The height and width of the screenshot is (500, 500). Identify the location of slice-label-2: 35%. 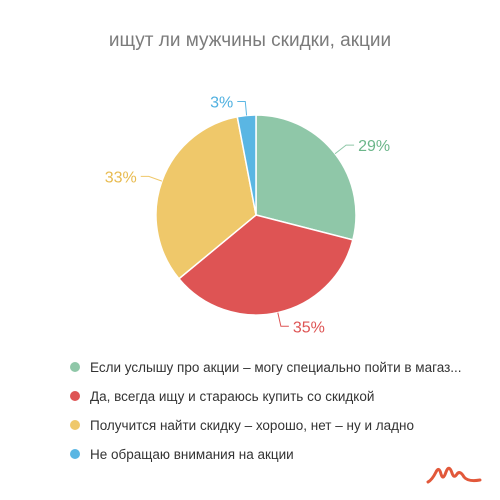
(309, 327).